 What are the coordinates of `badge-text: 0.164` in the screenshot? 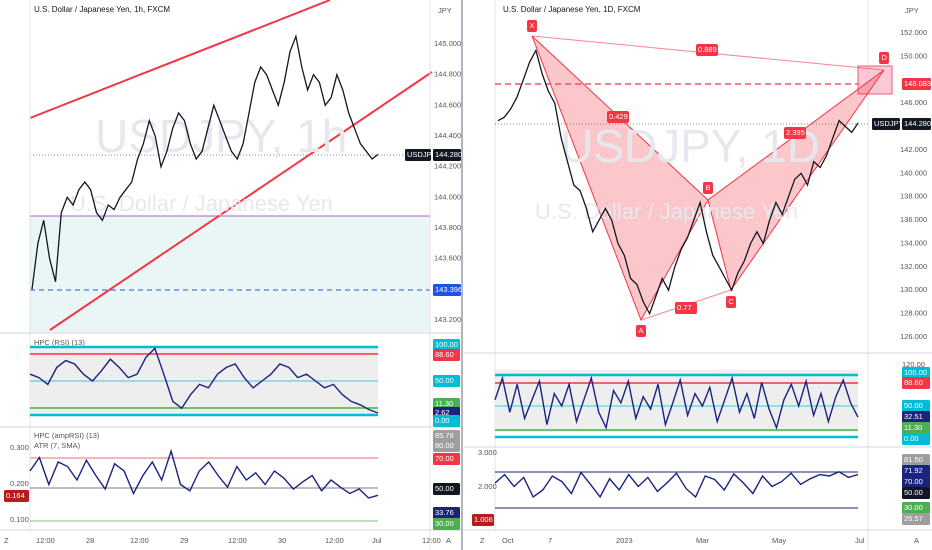 It's located at (15, 495).